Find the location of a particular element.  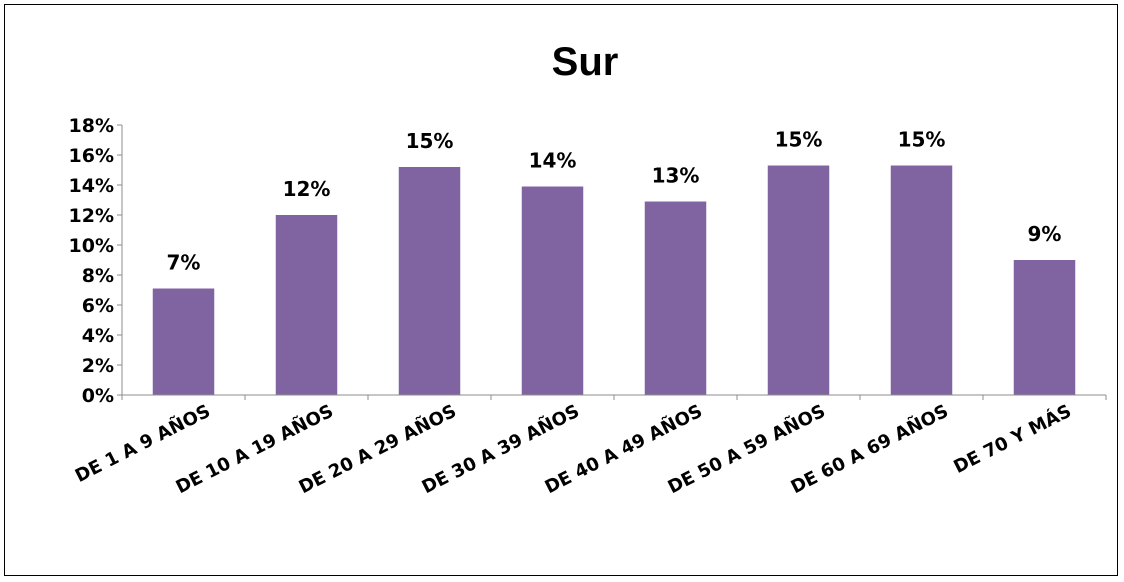

data-label: 14% is located at coordinates (553, 161).